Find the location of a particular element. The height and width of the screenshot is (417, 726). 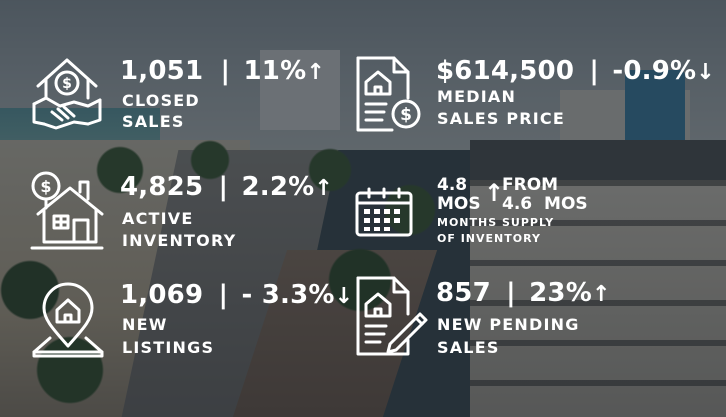

new-listings-value: 1,069 is located at coordinates (162, 295).